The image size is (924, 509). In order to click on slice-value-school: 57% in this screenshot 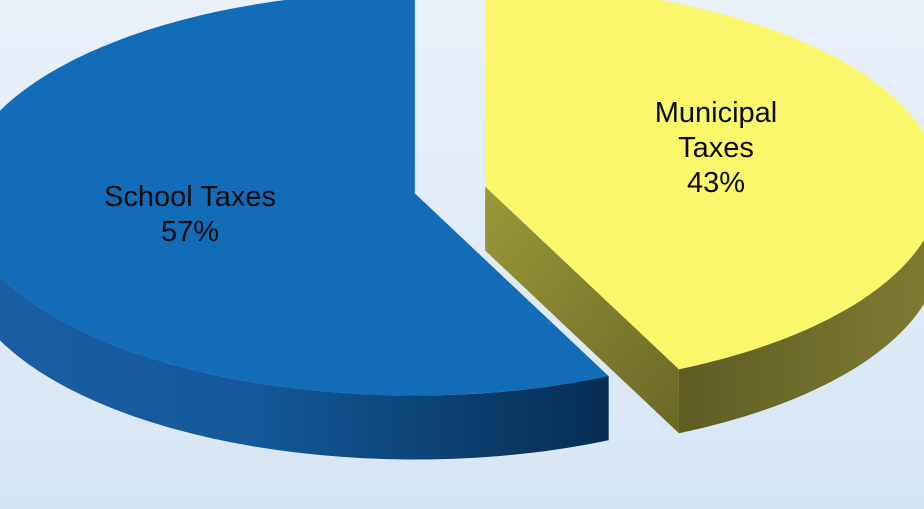, I will do `click(190, 232)`.